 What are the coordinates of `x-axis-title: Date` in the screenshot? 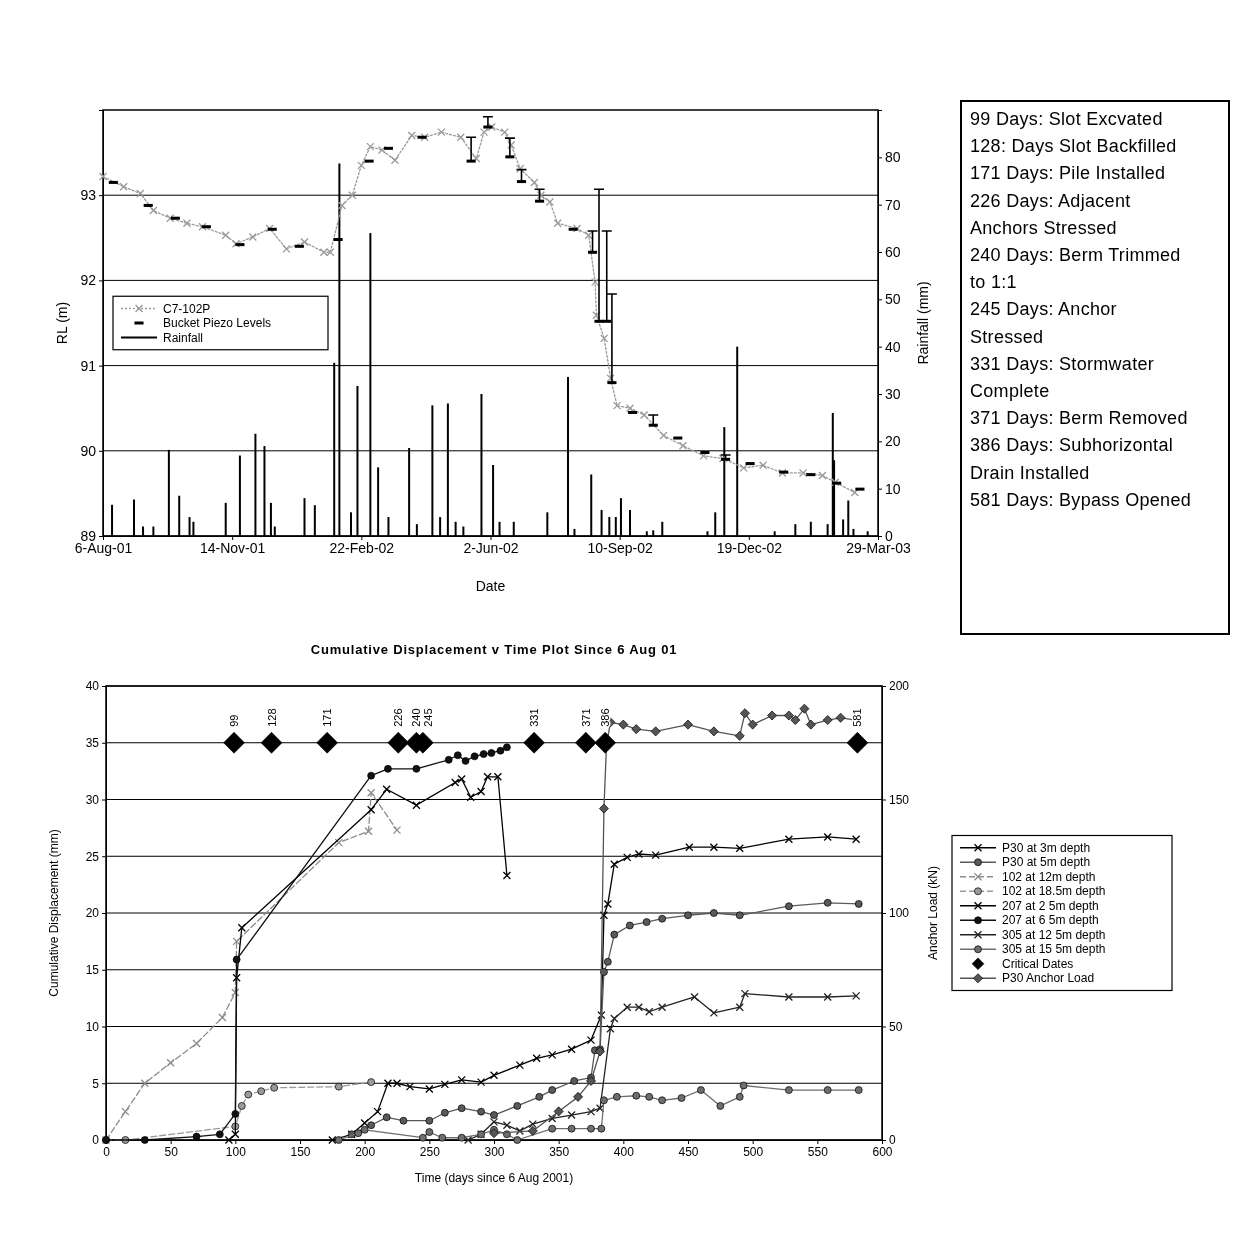 It's located at (490, 586).